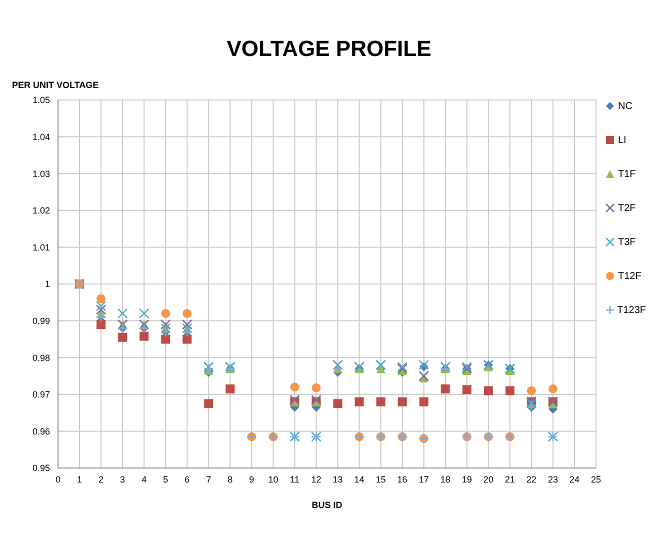 Image resolution: width=658 pixels, height=536 pixels. Describe the element at coordinates (337, 479) in the screenshot. I see `x-tick-label: 13` at that location.